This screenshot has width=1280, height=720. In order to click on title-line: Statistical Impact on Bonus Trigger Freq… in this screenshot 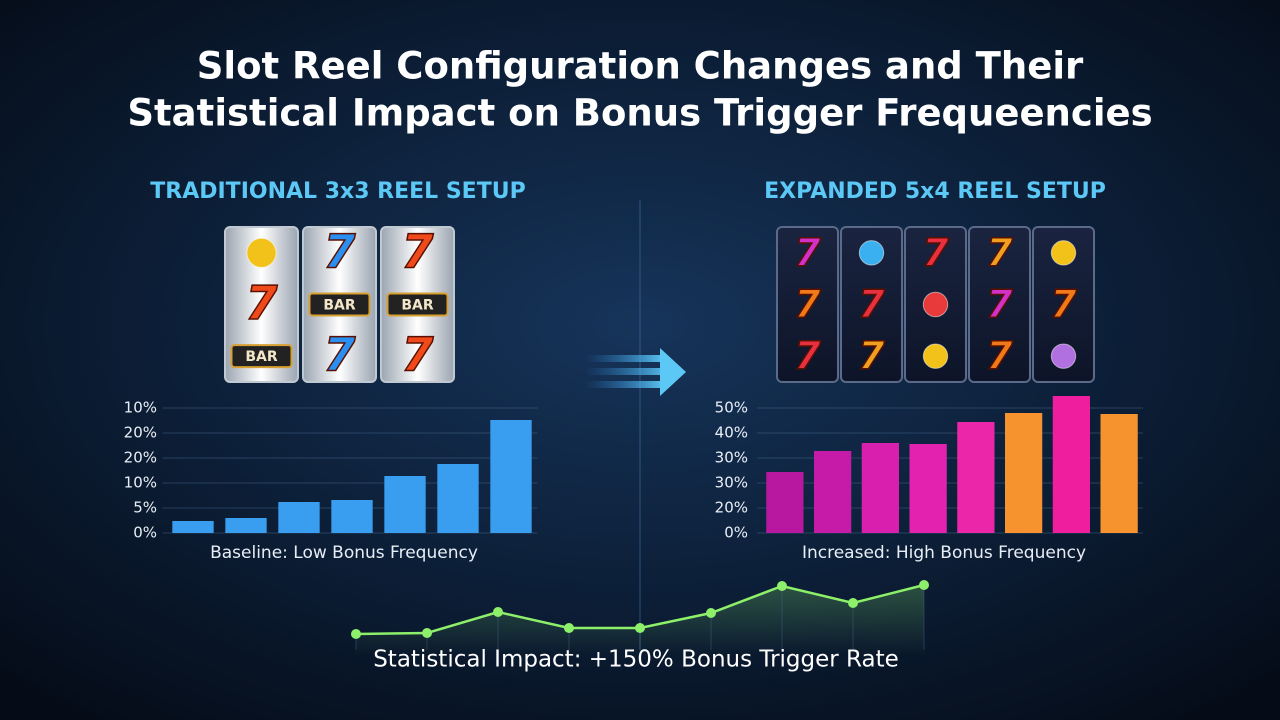, I will do `click(639, 113)`.